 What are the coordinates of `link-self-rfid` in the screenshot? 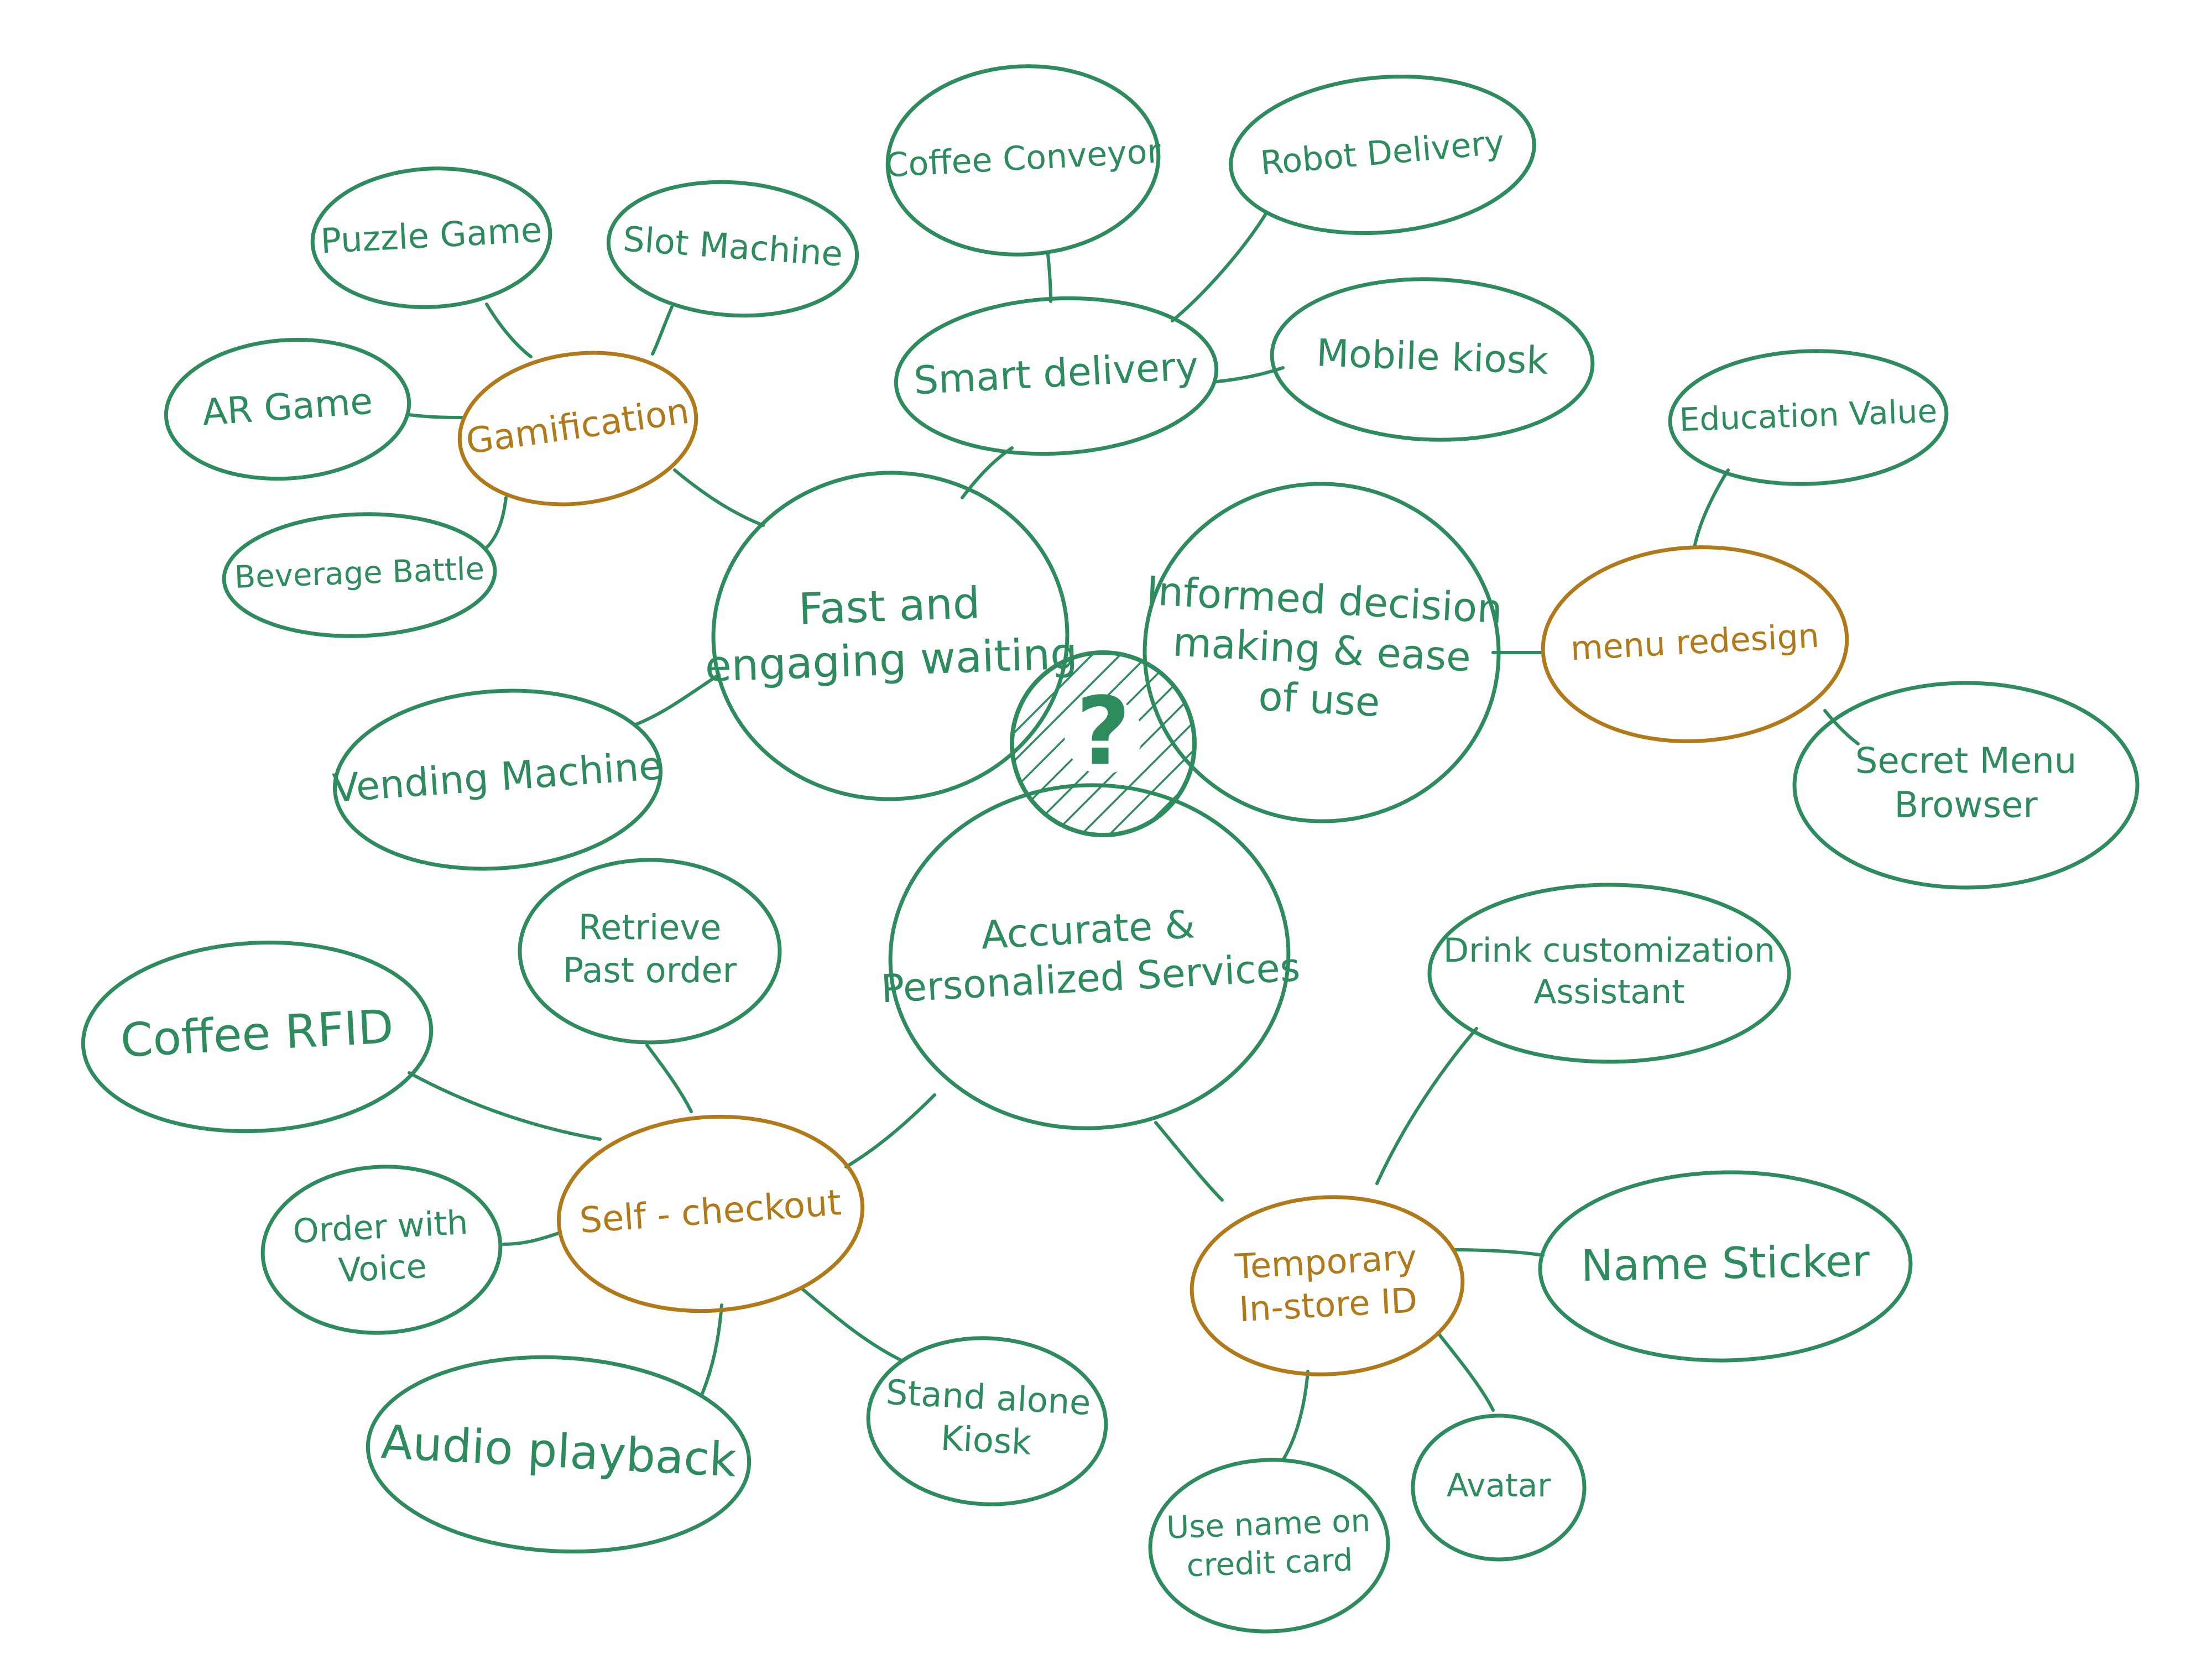 It's located at (505, 1106).